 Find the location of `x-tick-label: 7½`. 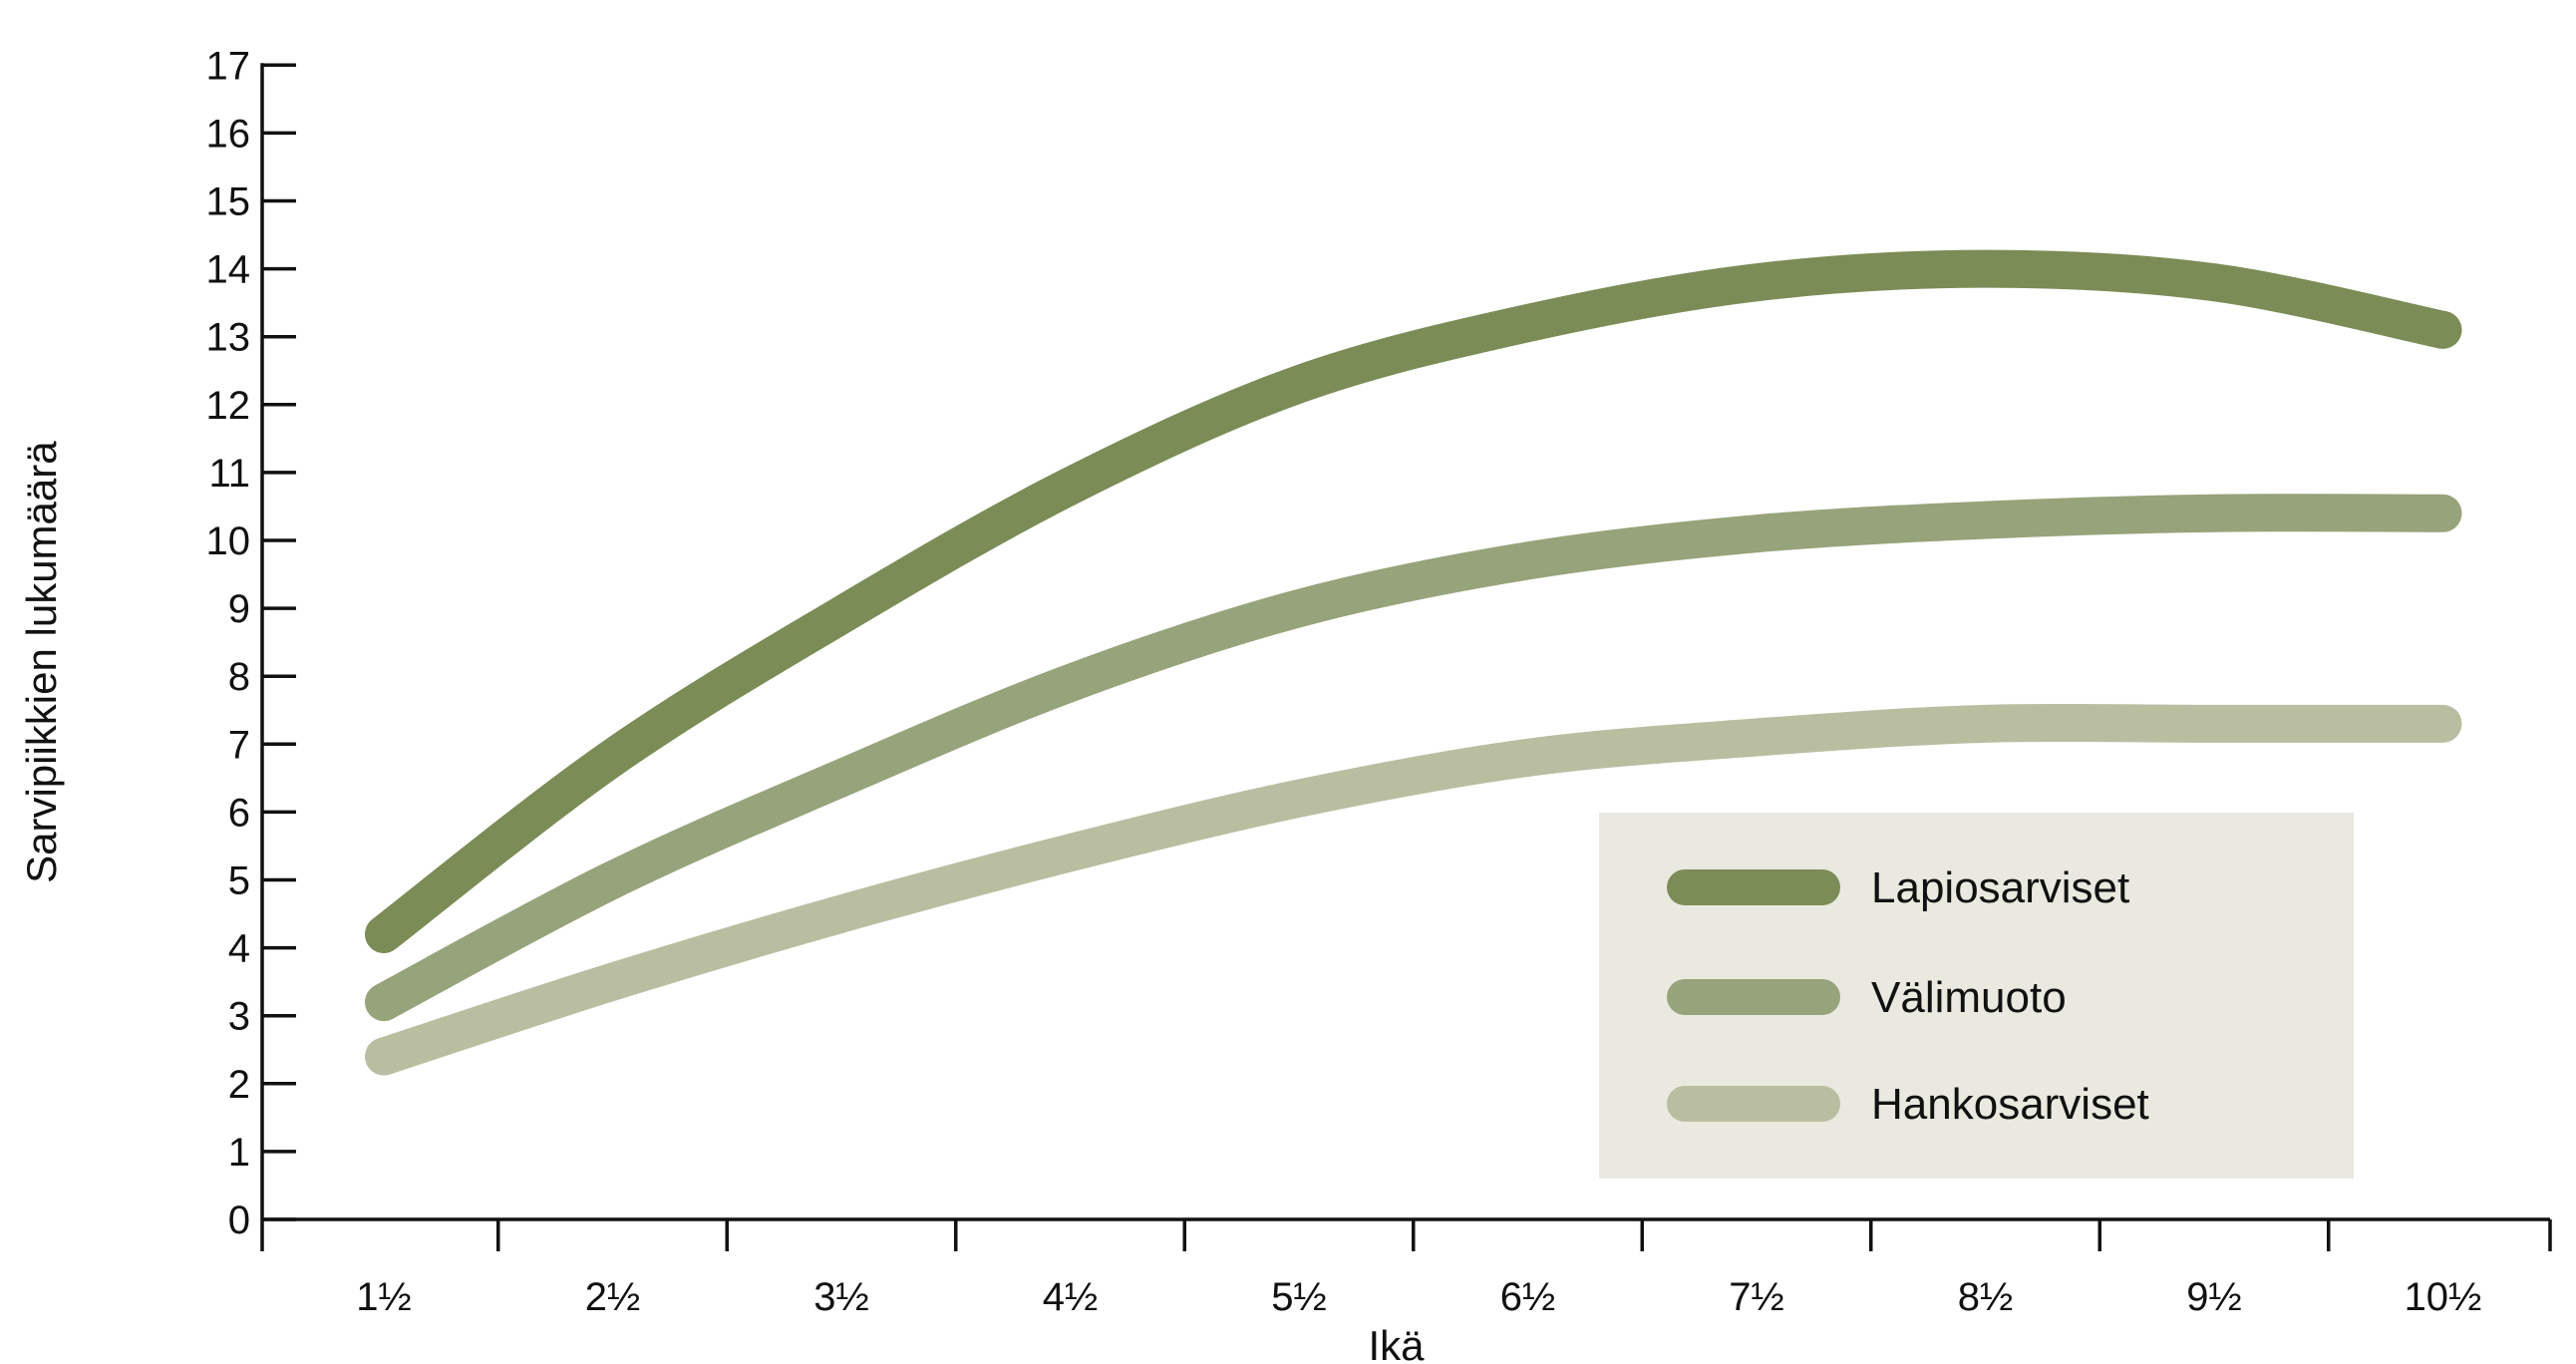

x-tick-label: 7½ is located at coordinates (1756, 1297).